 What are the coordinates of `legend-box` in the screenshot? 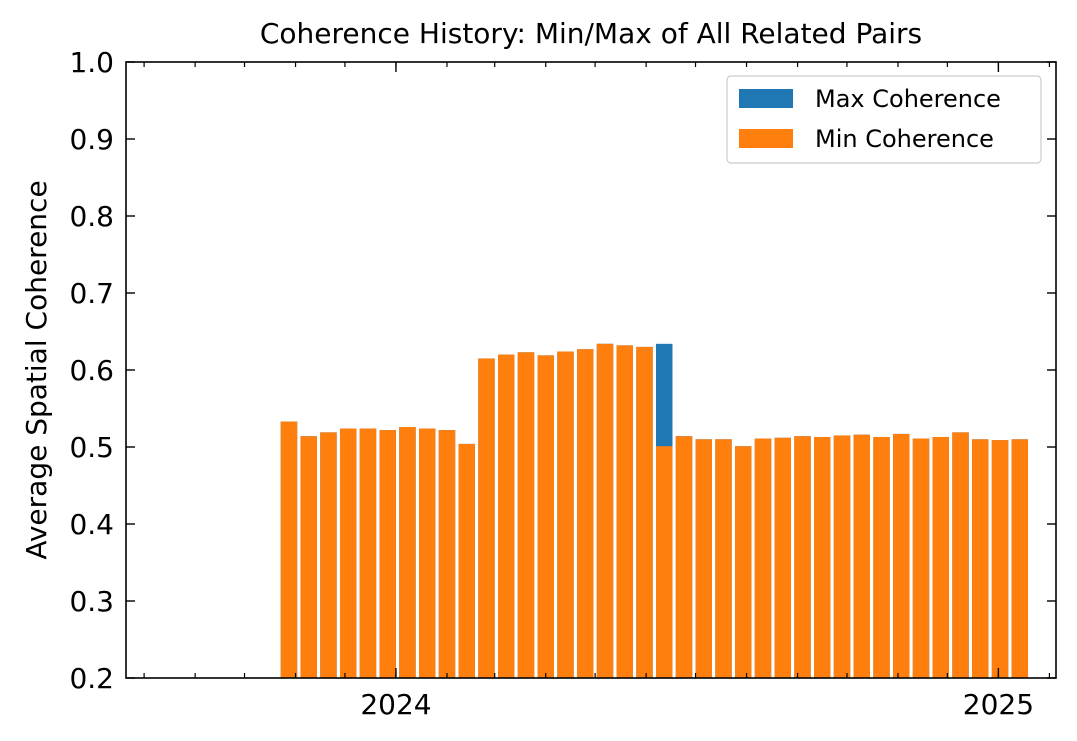 It's located at (884, 119).